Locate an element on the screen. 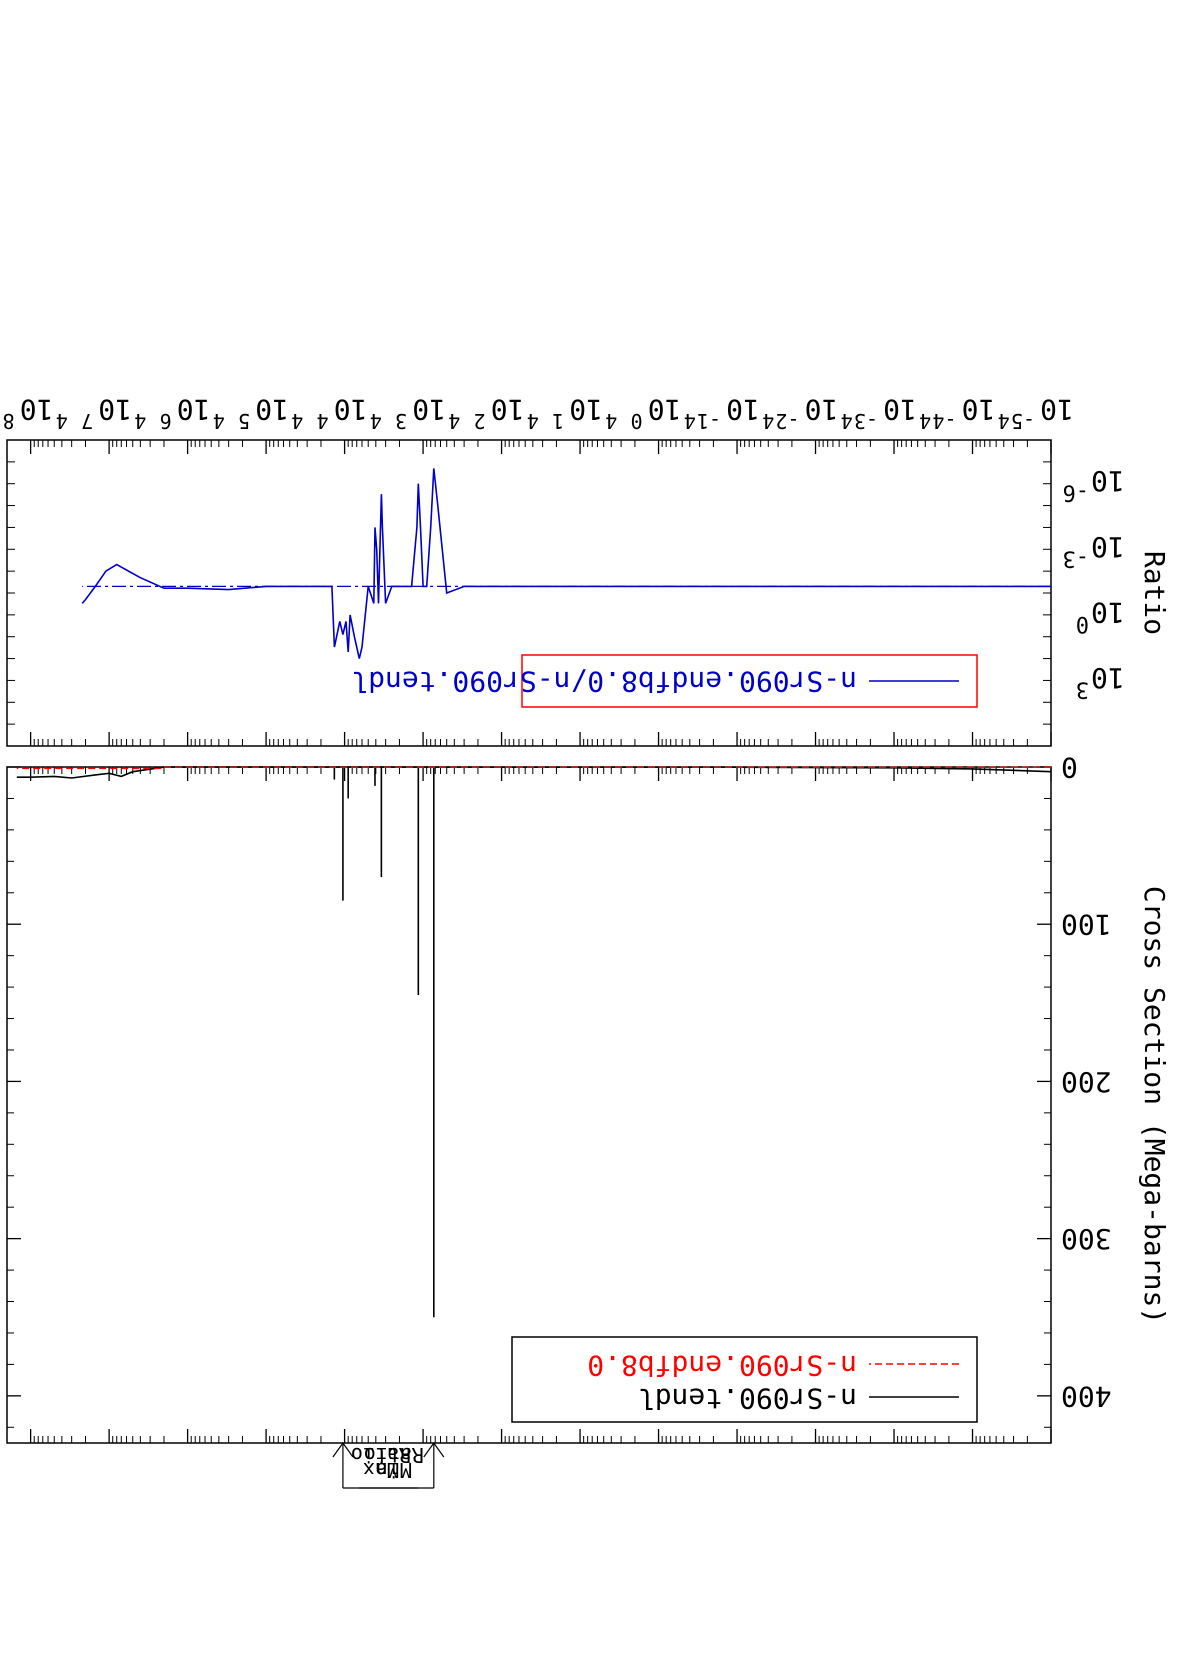 The height and width of the screenshot is (1668, 1189). x-tick-label: 10¹ is located at coordinates (577, 413).